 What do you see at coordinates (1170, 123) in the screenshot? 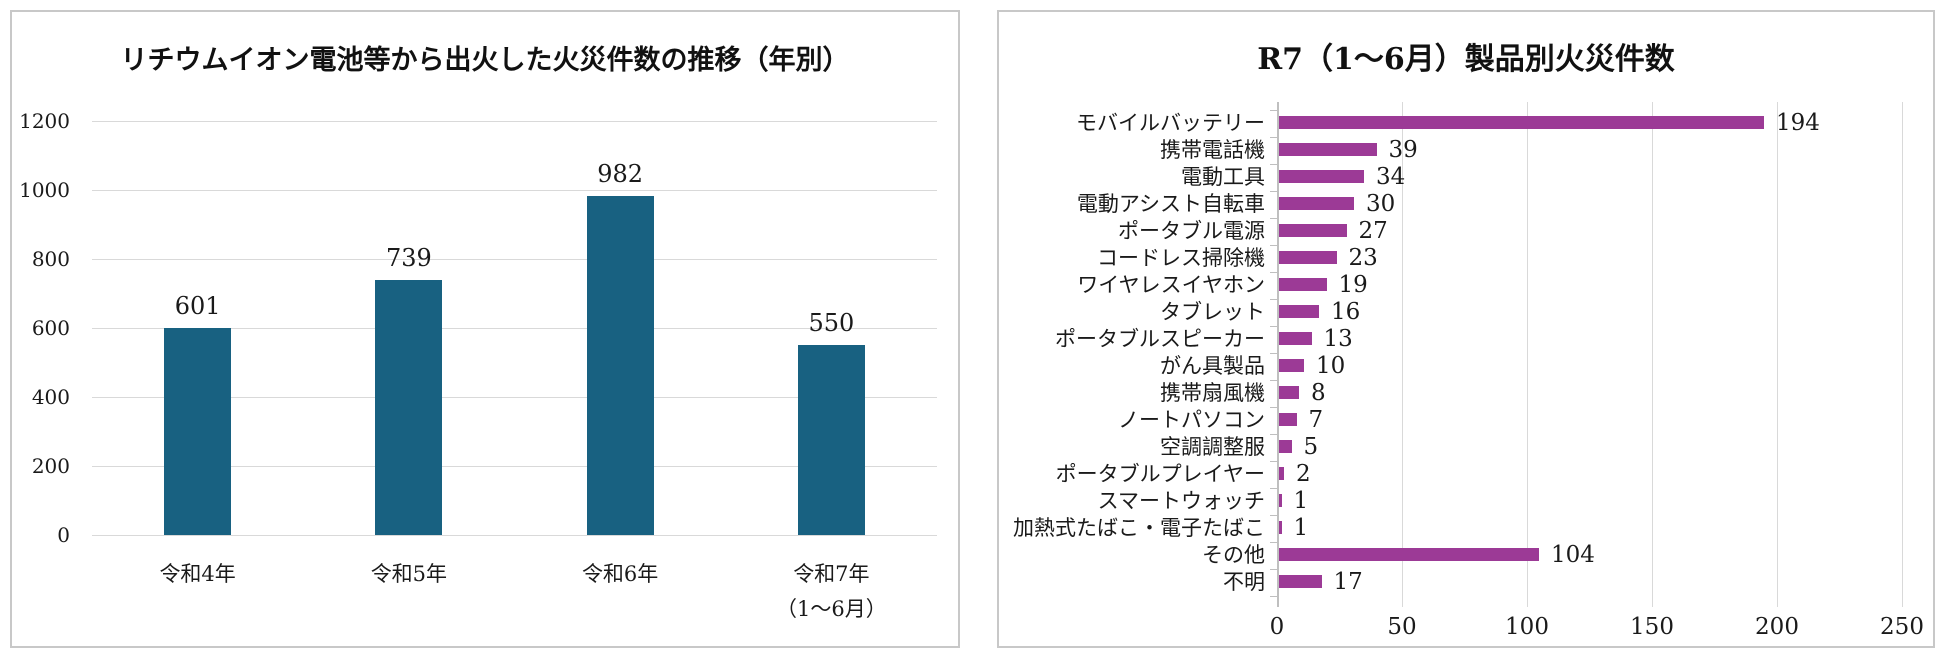
I see `product-label-1: モバイルバッテリー` at bounding box center [1170, 123].